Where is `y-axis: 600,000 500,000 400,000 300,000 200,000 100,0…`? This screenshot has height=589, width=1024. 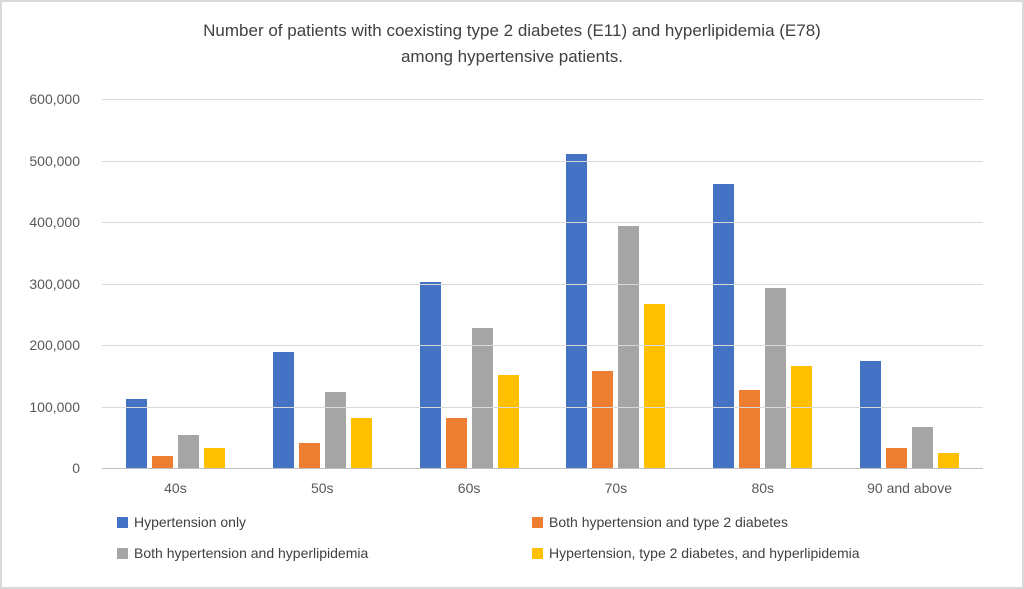 y-axis: 600,000 500,000 400,000 300,000 200,000 100,0… is located at coordinates (41, 283).